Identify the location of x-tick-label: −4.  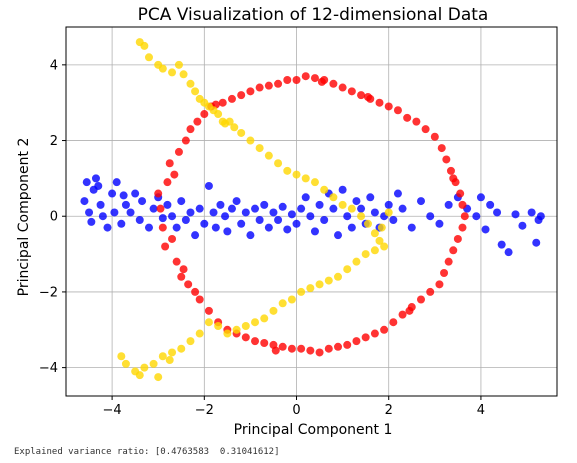
(112, 410).